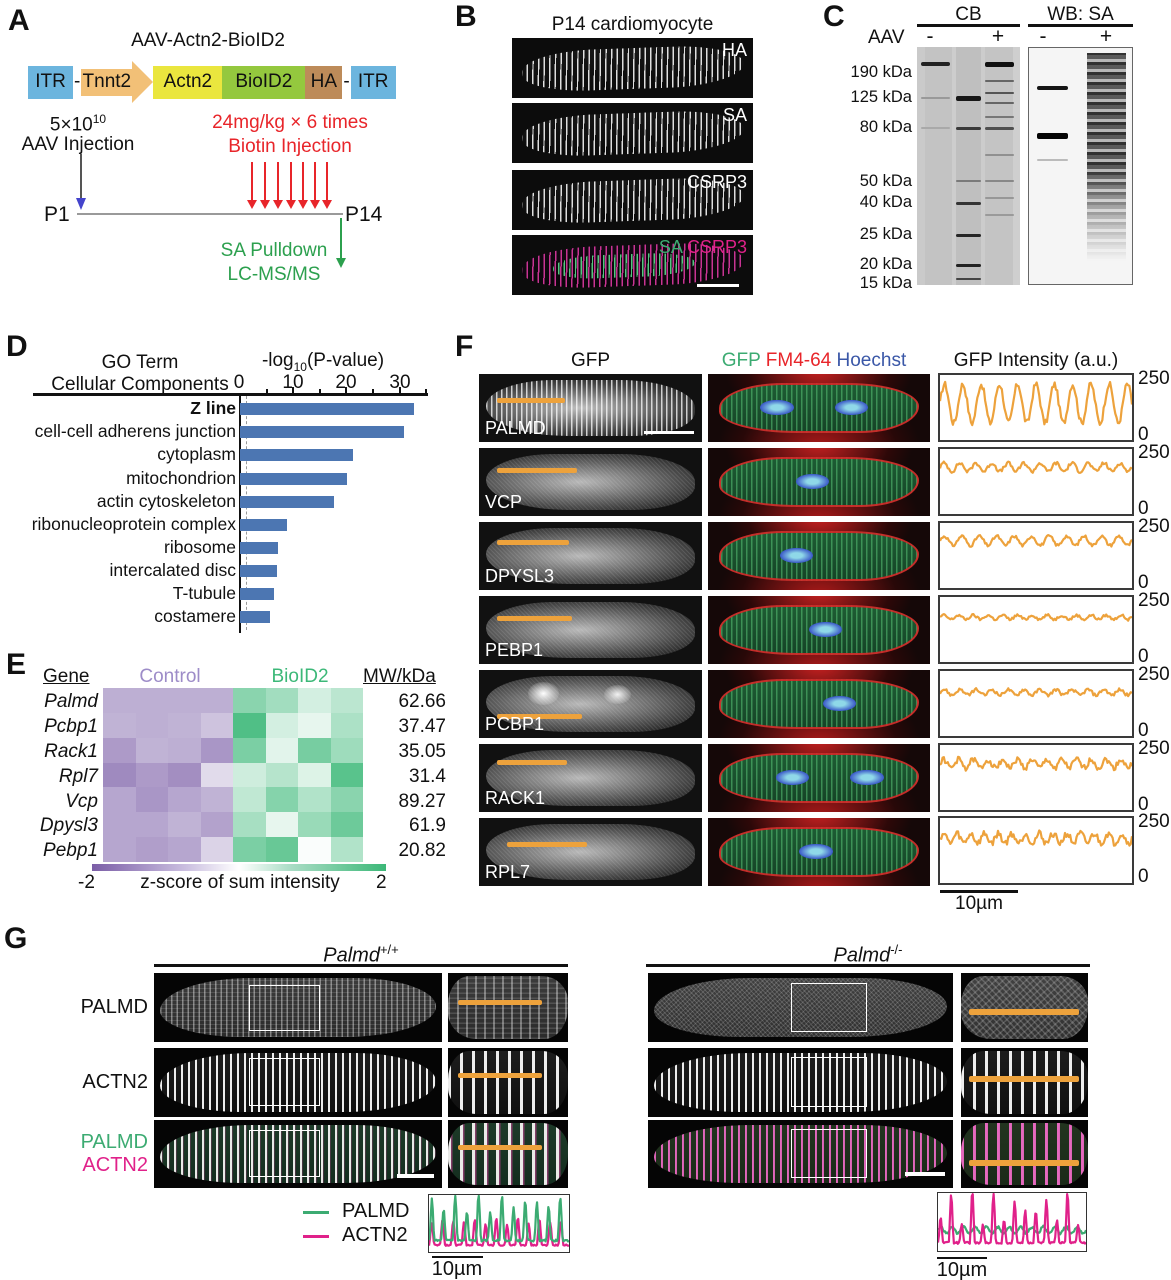  What do you see at coordinates (427, 776) in the screenshot?
I see `mw-value: 31.4` at bounding box center [427, 776].